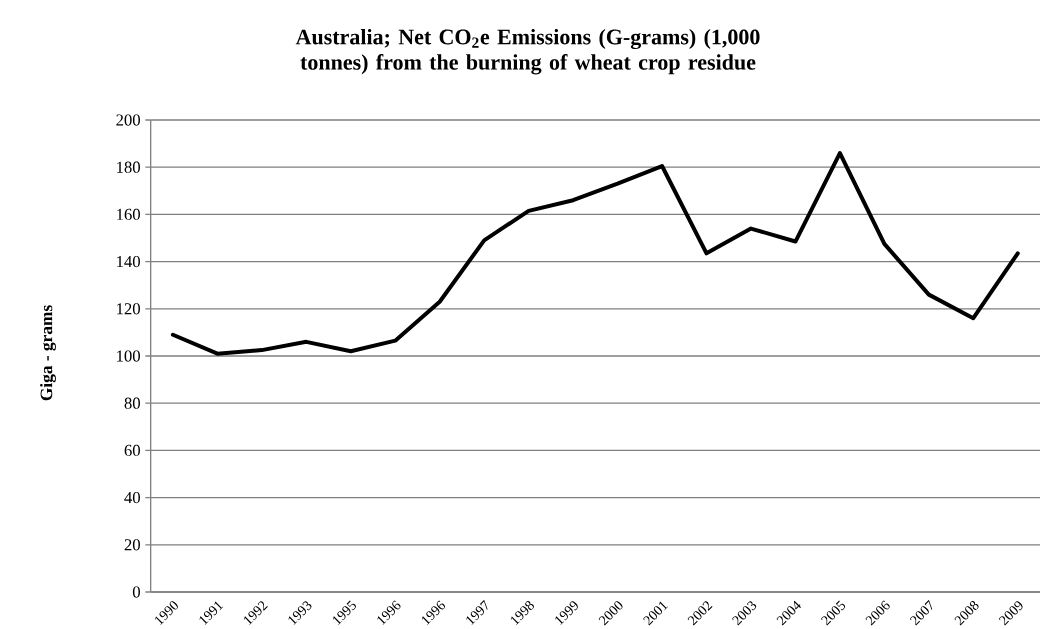 Image resolution: width=1057 pixels, height=629 pixels. I want to click on y-axis-title: Giga - grams, so click(48, 353).